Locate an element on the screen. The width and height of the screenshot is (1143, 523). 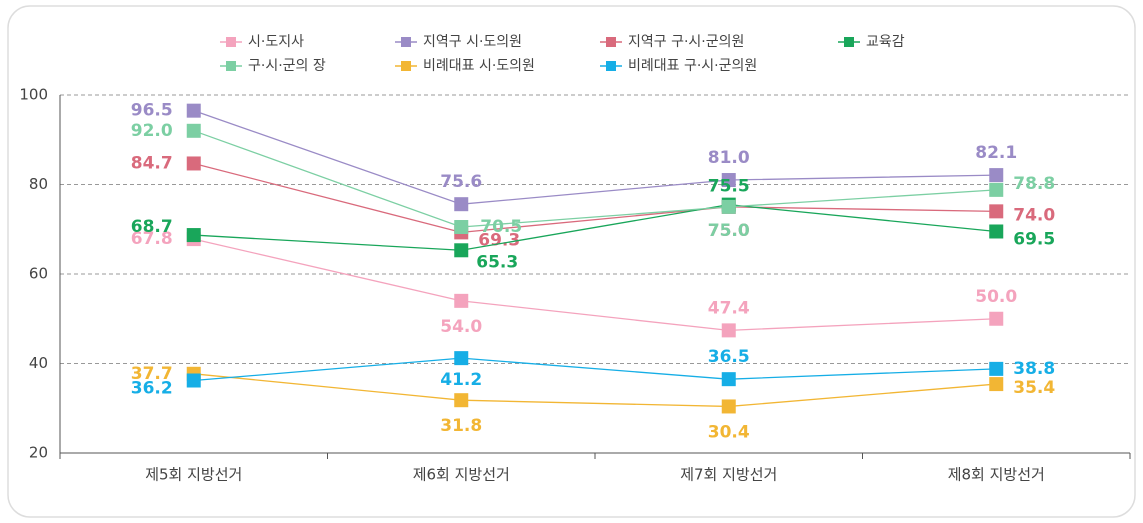
value-label: 81.0 is located at coordinates (729, 158).